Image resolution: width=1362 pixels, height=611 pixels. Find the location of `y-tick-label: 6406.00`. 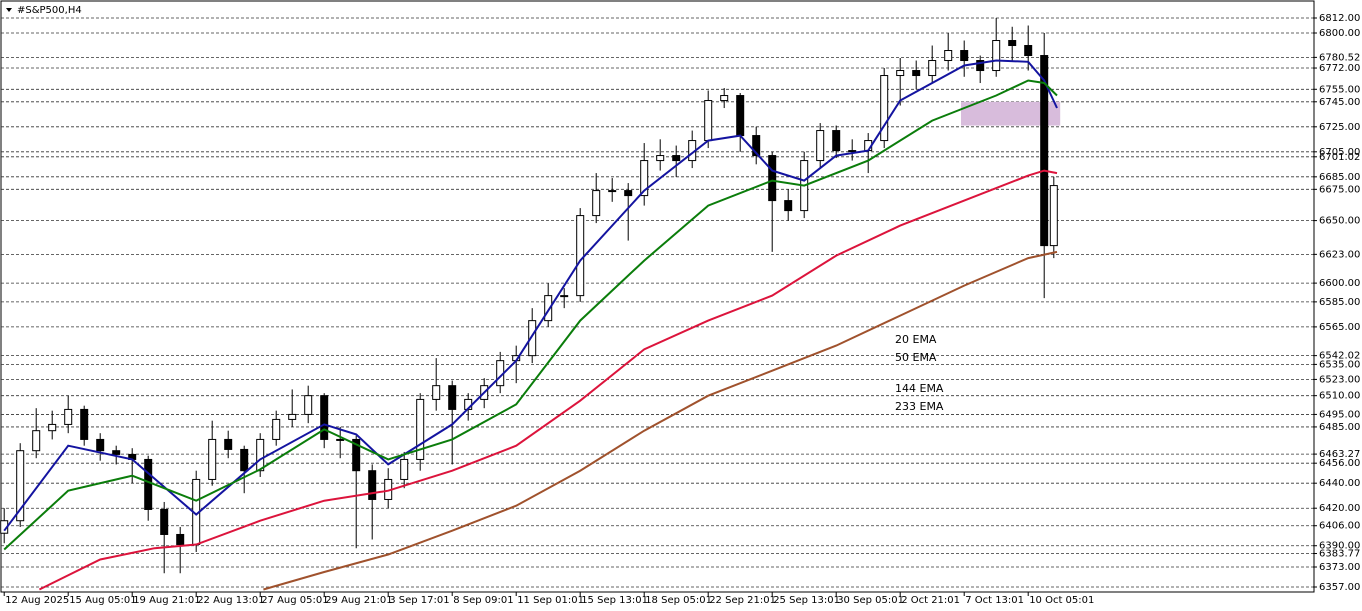

y-tick-label: 6406.00 is located at coordinates (1339, 526).